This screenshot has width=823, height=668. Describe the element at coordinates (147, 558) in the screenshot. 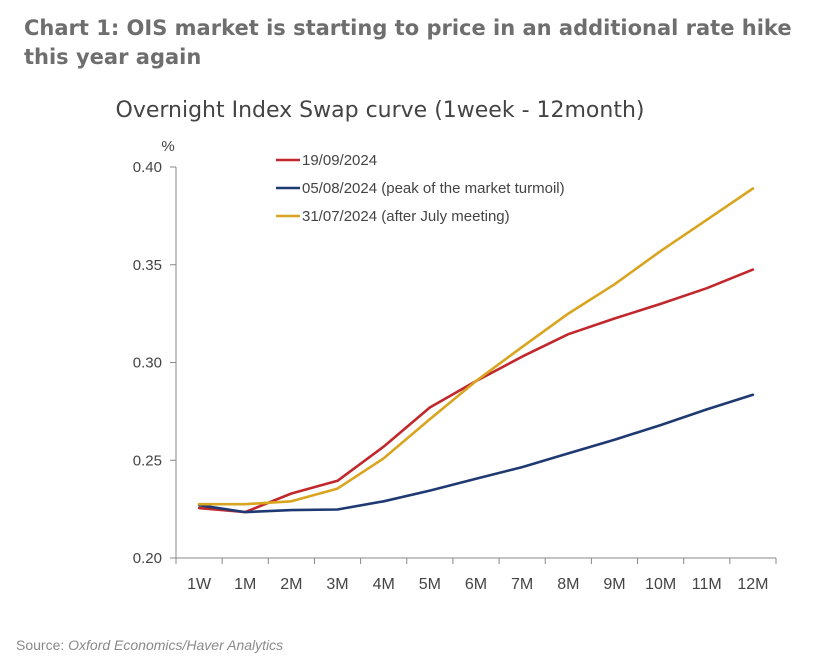

I see `y-tick-label: 0.20` at that location.